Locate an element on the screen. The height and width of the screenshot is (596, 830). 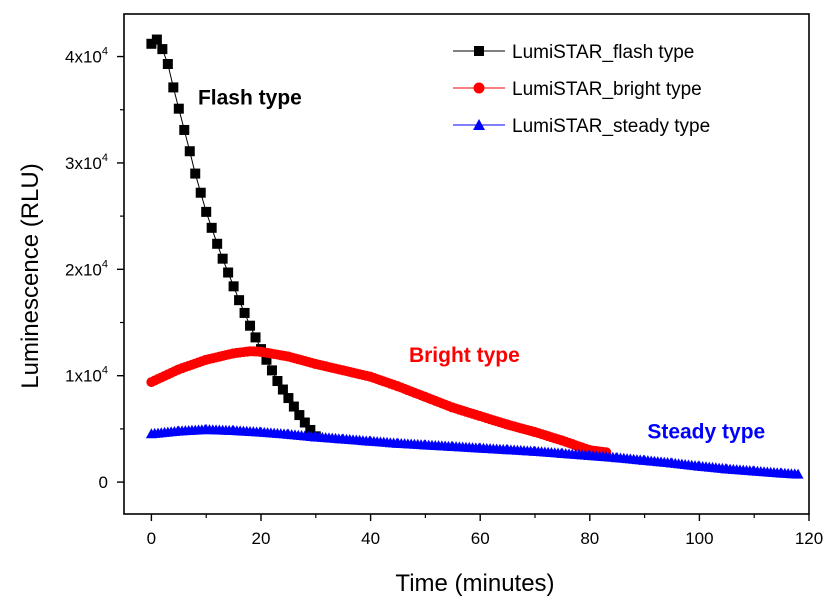
legend-marker-bright is located at coordinates (479, 88).